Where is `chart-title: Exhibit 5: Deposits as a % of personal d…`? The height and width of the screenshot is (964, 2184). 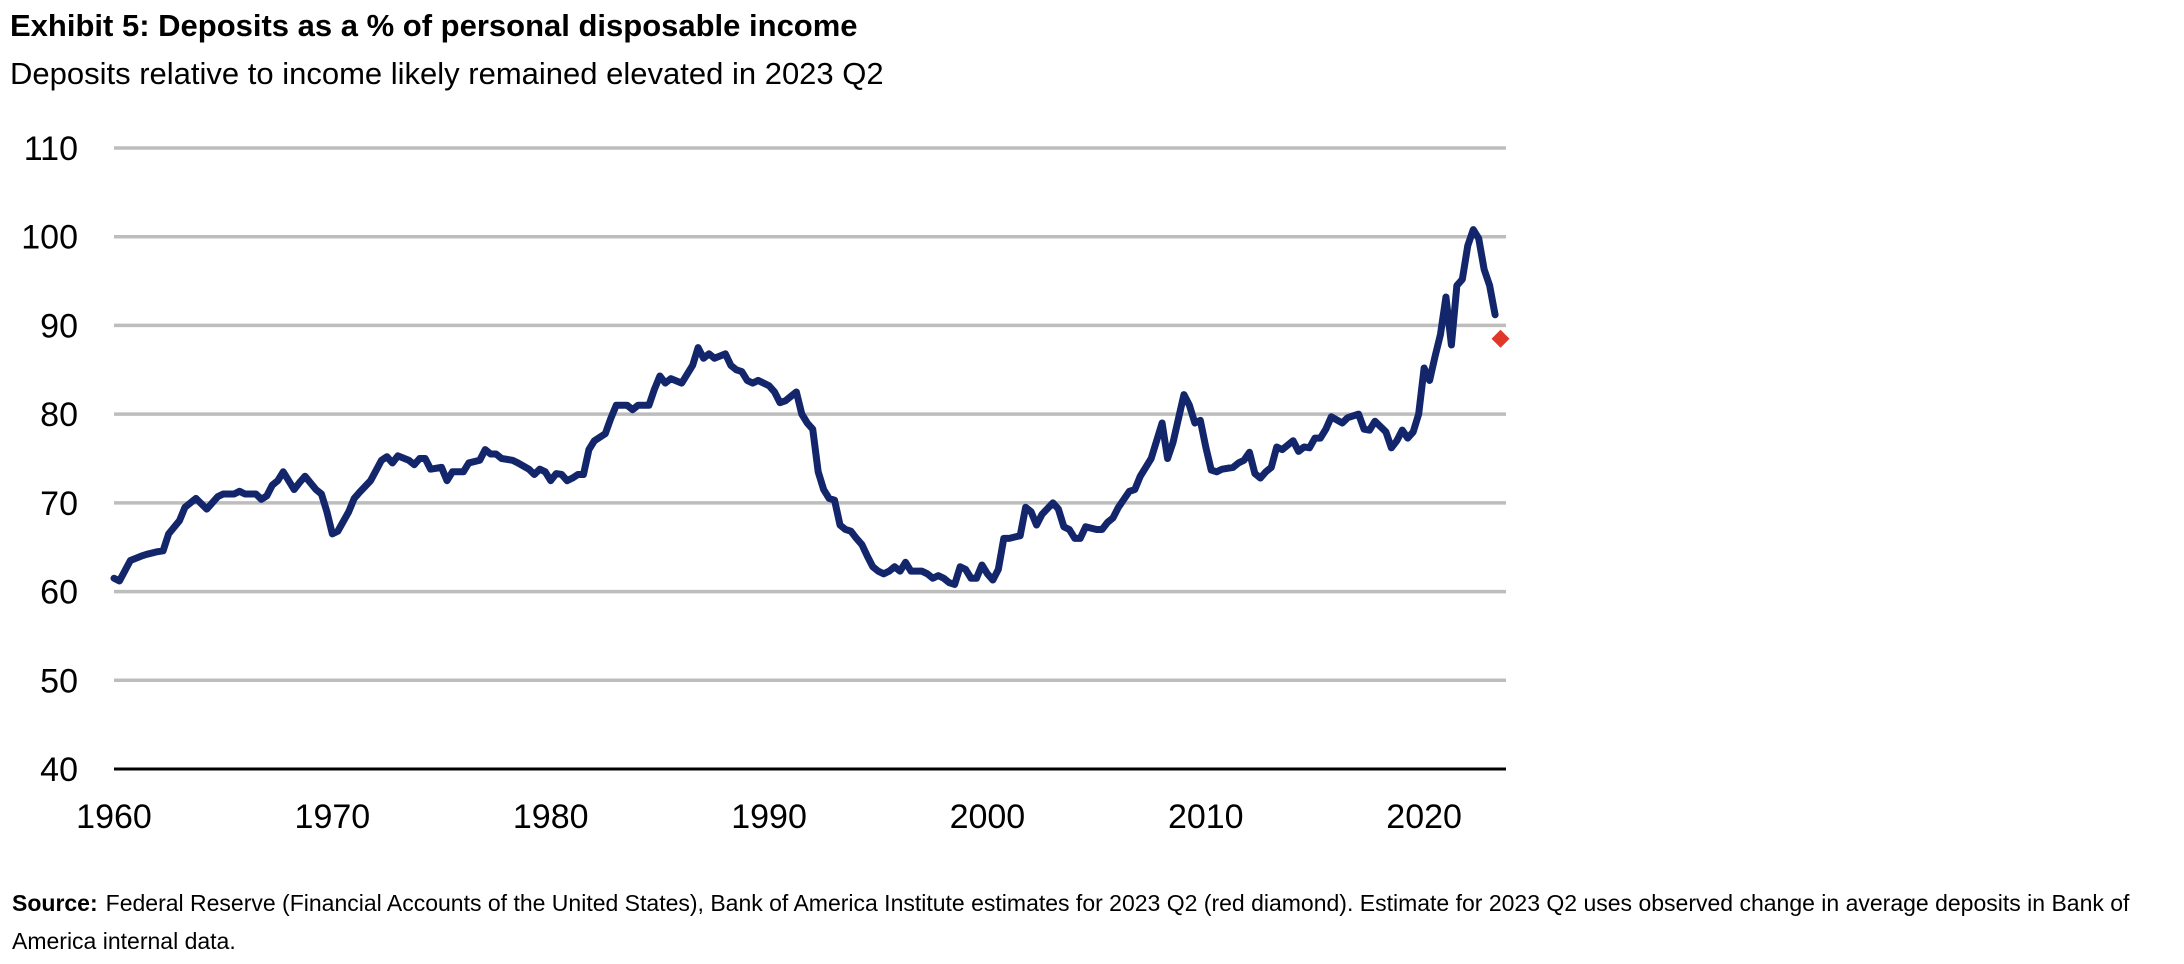
chart-title: Exhibit 5: Deposits as a % of personal d… is located at coordinates (434, 25).